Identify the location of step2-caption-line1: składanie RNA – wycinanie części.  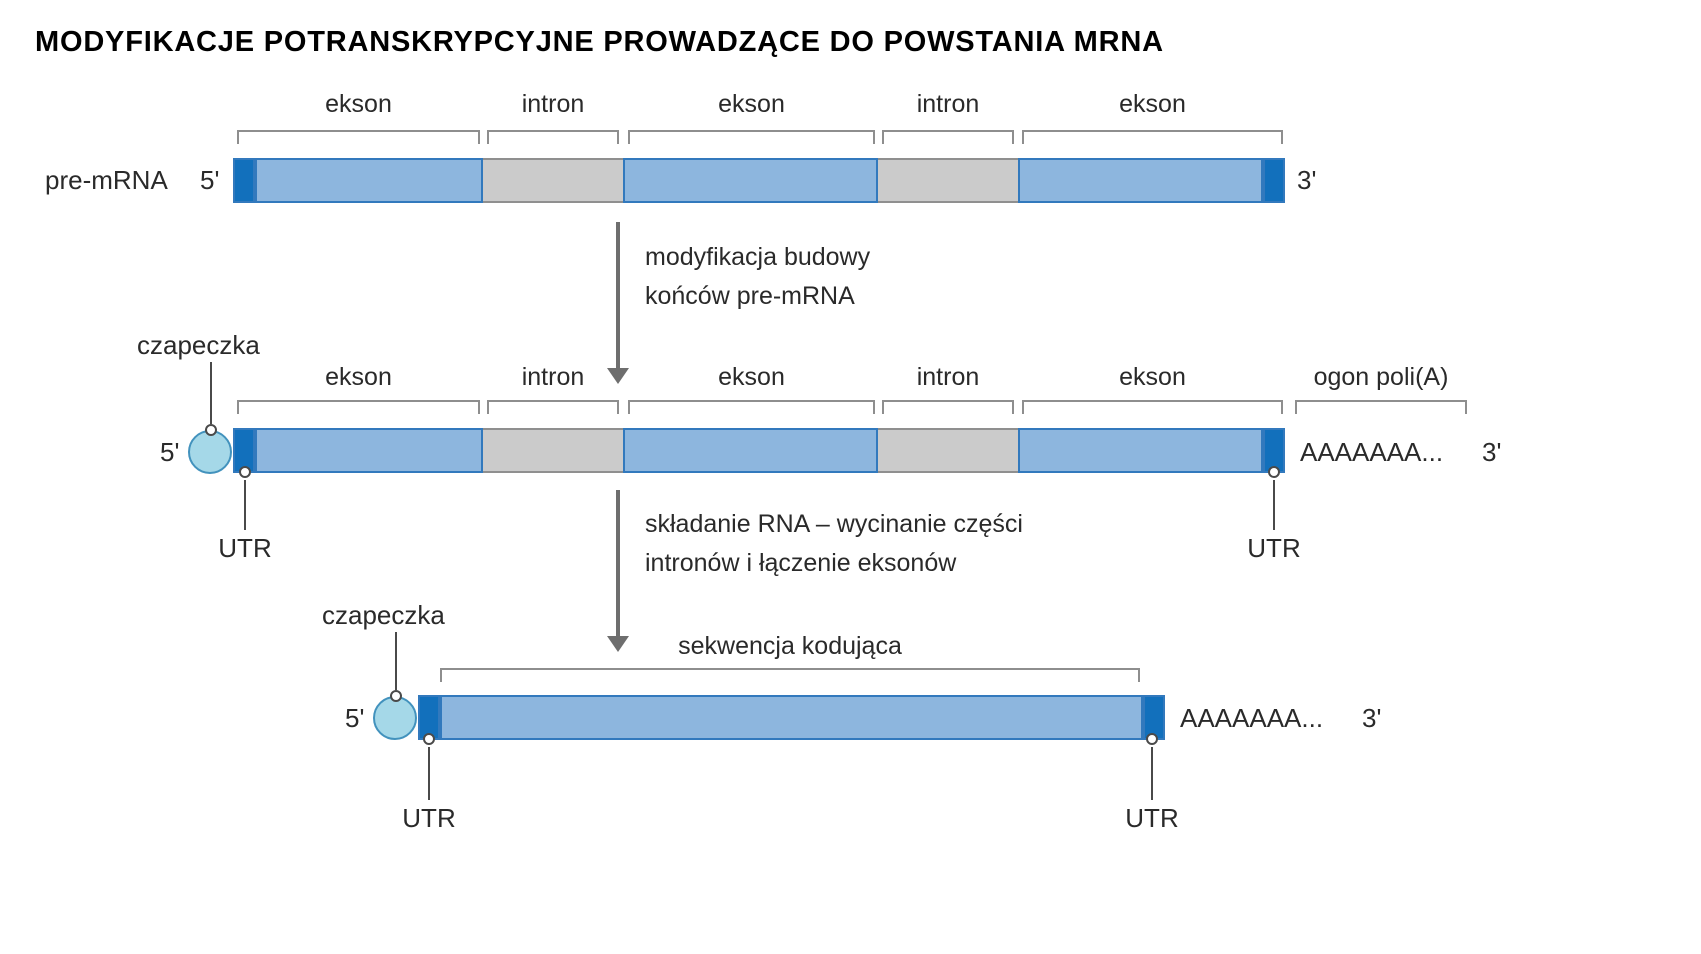
(834, 524).